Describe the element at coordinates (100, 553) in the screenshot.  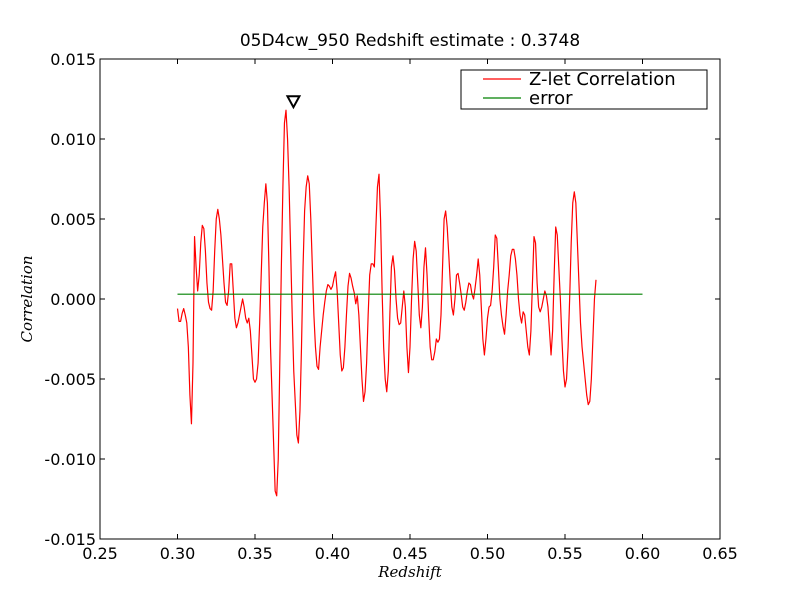
I see `x-tick-label: 0.25` at that location.